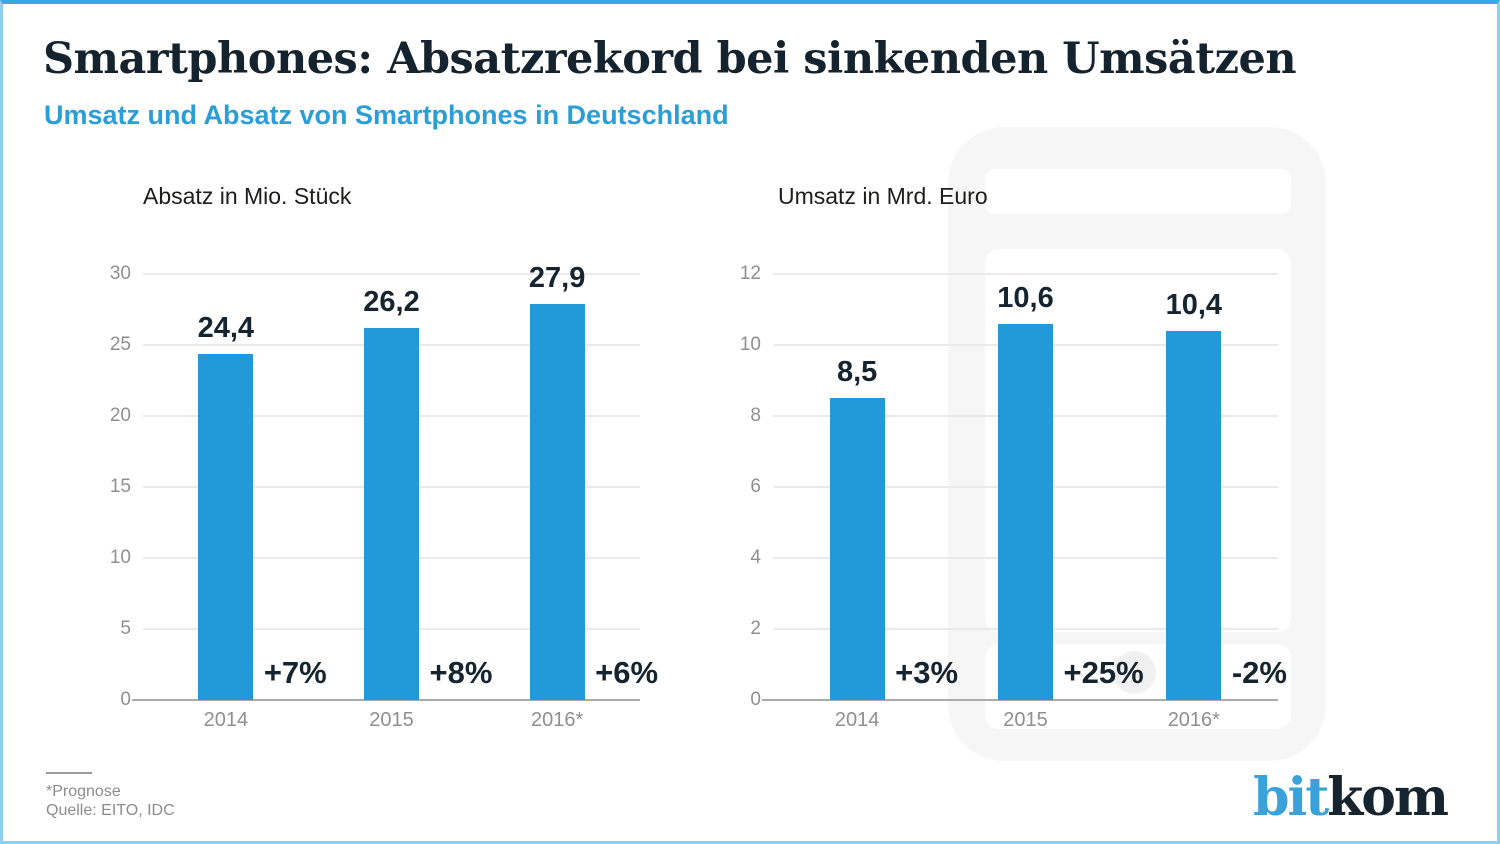 The height and width of the screenshot is (844, 1500). Describe the element at coordinates (461, 672) in the screenshot. I see `bar-change-label: +8%` at that location.